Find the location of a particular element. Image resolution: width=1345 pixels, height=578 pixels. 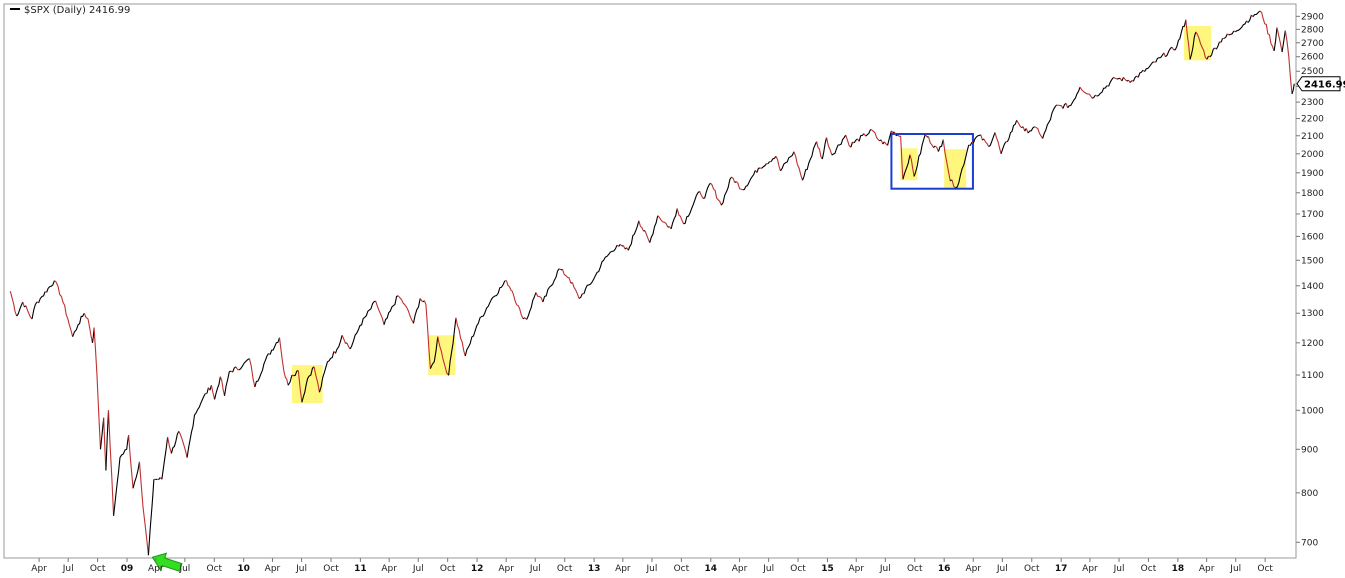

x-tick-label: 16 is located at coordinates (944, 569).